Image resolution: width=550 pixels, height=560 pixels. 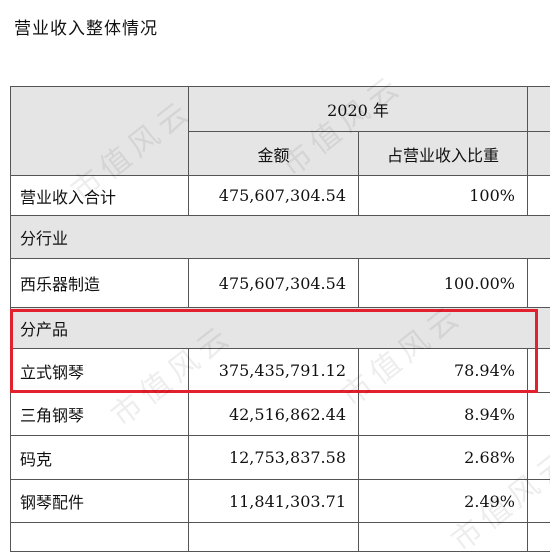 What do you see at coordinates (99, 457) in the screenshot?
I see `row-label-code: 码克` at bounding box center [99, 457].